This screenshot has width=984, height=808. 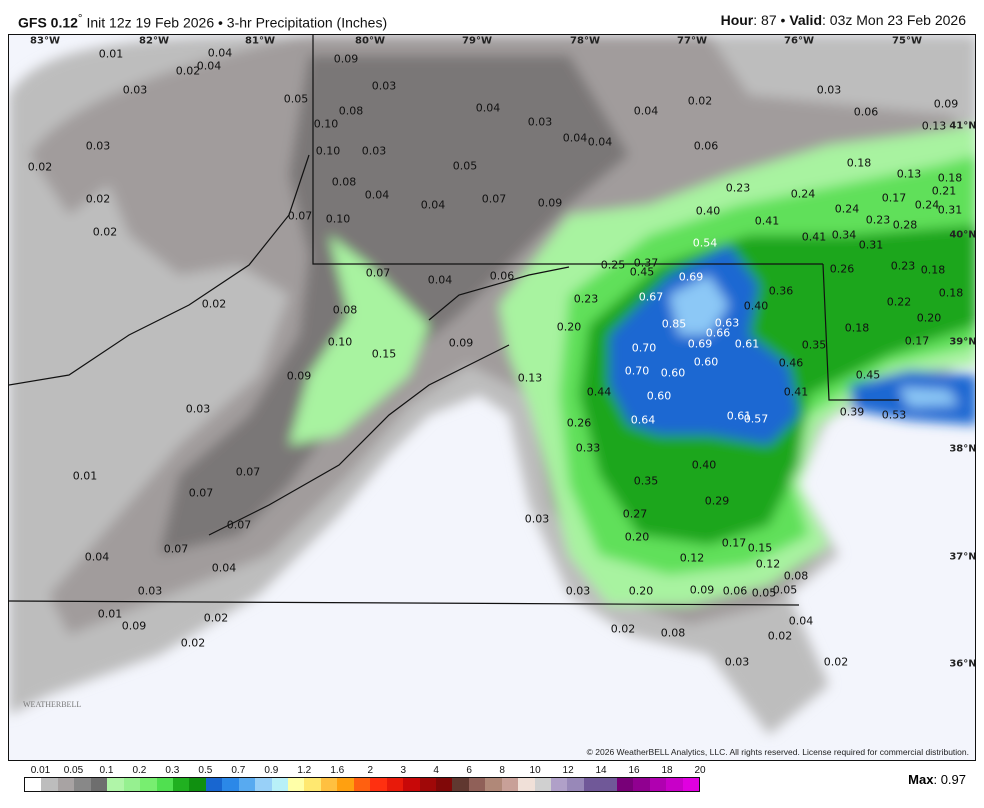 I want to click on legend-tick-label: 0.05, so click(x=73, y=770).